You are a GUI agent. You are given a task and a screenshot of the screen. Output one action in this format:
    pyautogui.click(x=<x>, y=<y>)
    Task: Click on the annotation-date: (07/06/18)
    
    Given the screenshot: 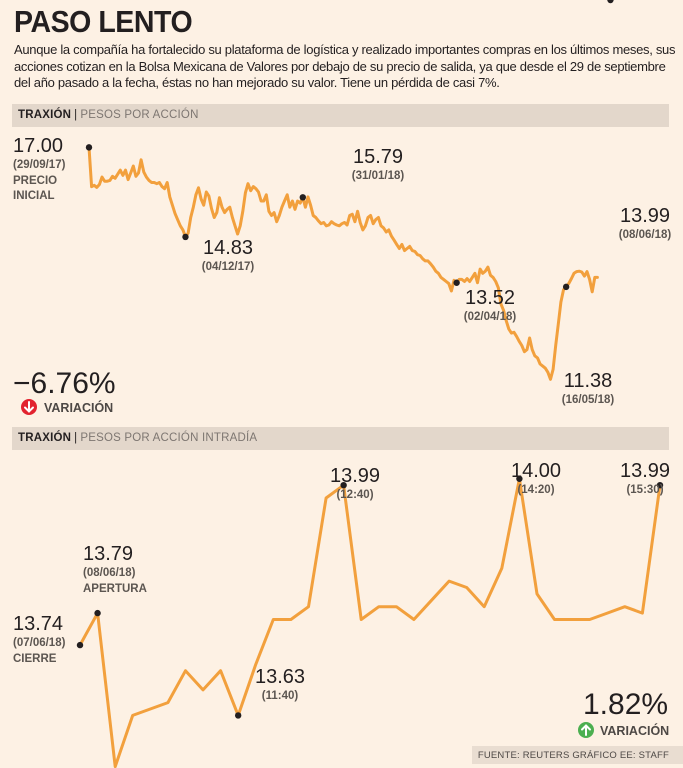 What is the action you would take?
    pyautogui.click(x=39, y=643)
    